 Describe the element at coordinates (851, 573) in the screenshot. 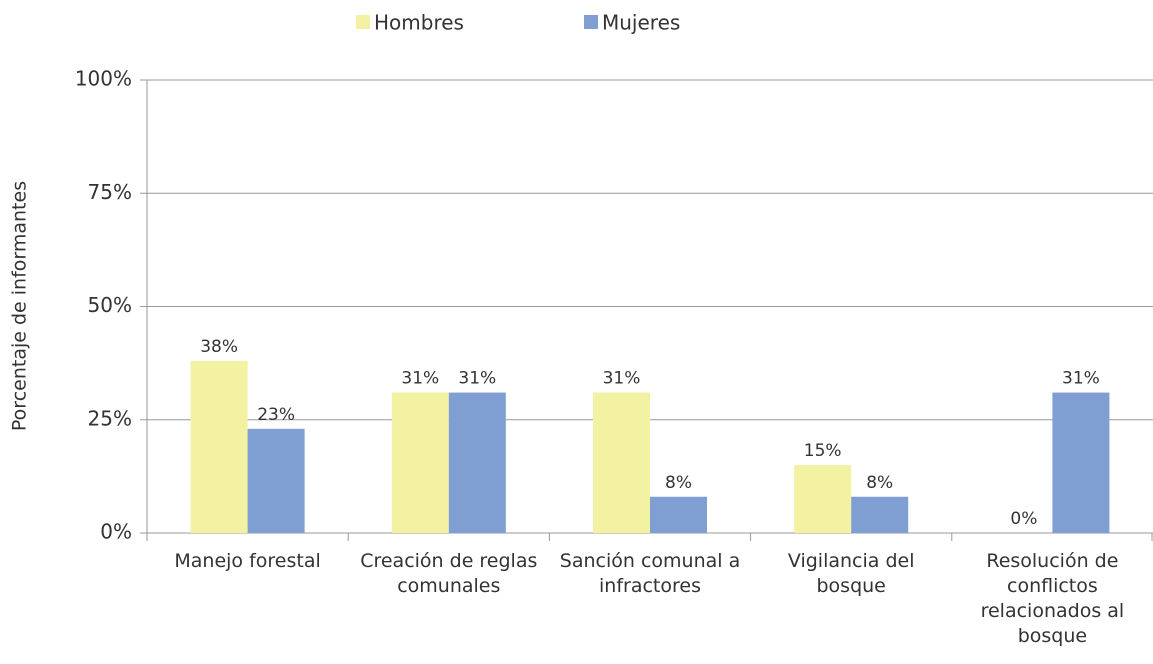

I see `x-tick-label: Vigilancia del bosque` at that location.